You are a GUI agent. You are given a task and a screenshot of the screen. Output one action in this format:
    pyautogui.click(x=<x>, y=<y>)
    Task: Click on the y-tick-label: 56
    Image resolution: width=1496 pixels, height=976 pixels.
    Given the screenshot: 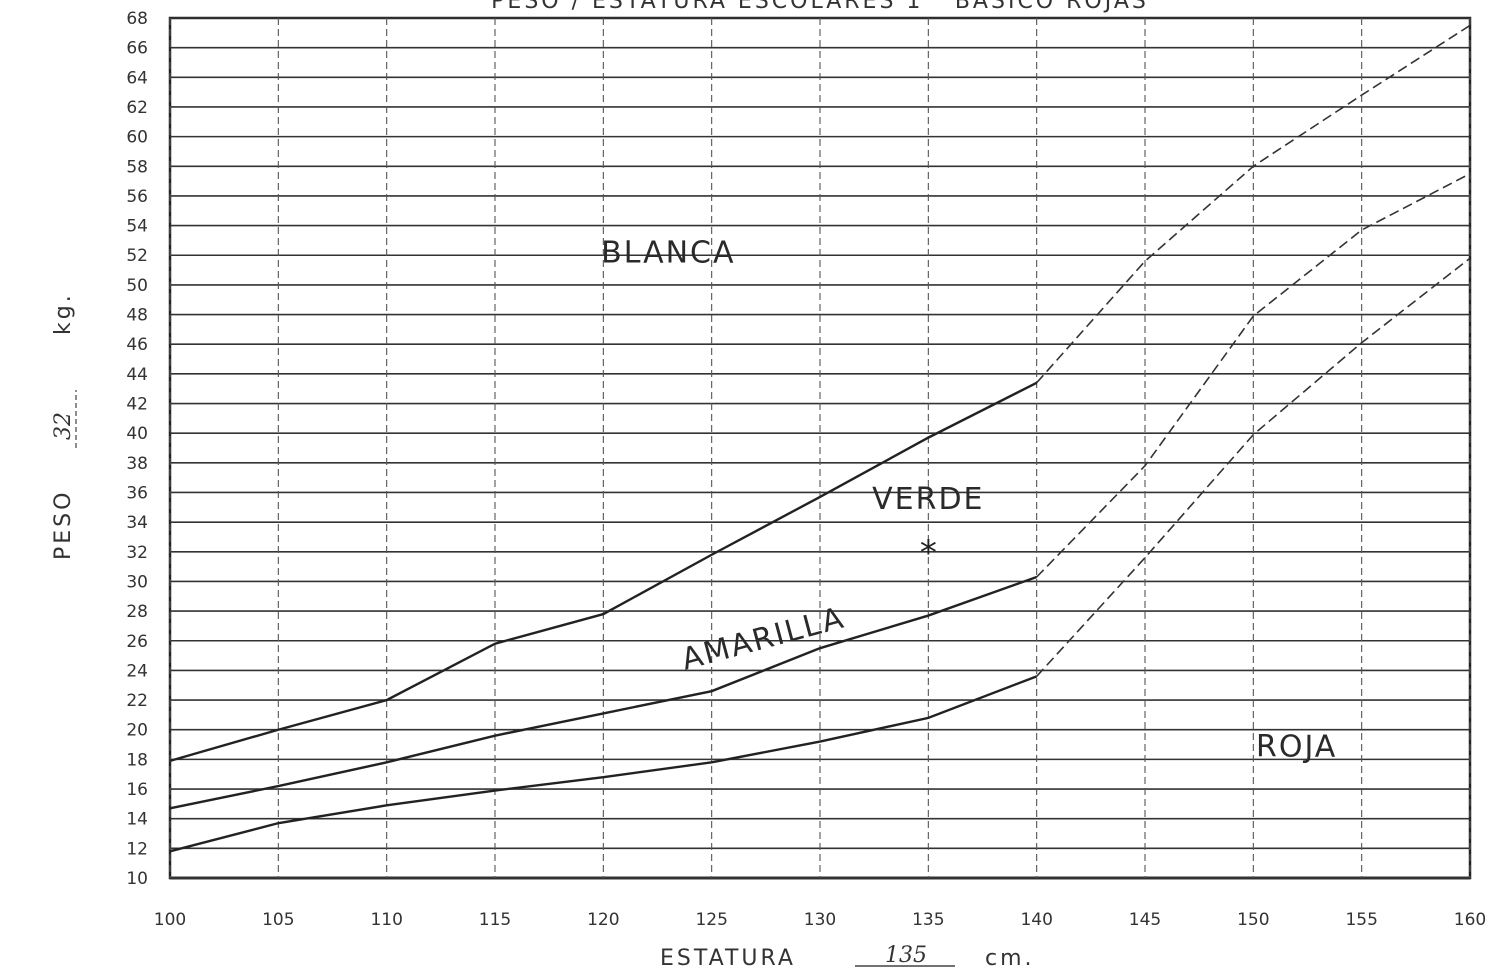 What is the action you would take?
    pyautogui.click(x=137, y=197)
    